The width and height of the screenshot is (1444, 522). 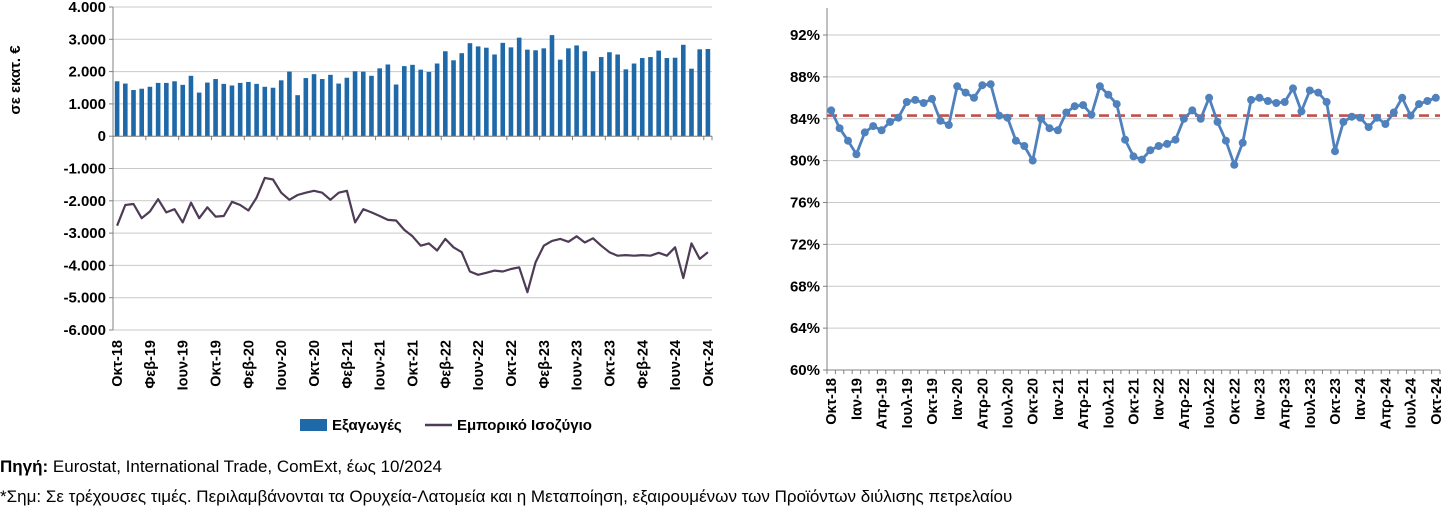 What do you see at coordinates (87, 72) in the screenshot?
I see `y-tick-label: 2.000` at bounding box center [87, 72].